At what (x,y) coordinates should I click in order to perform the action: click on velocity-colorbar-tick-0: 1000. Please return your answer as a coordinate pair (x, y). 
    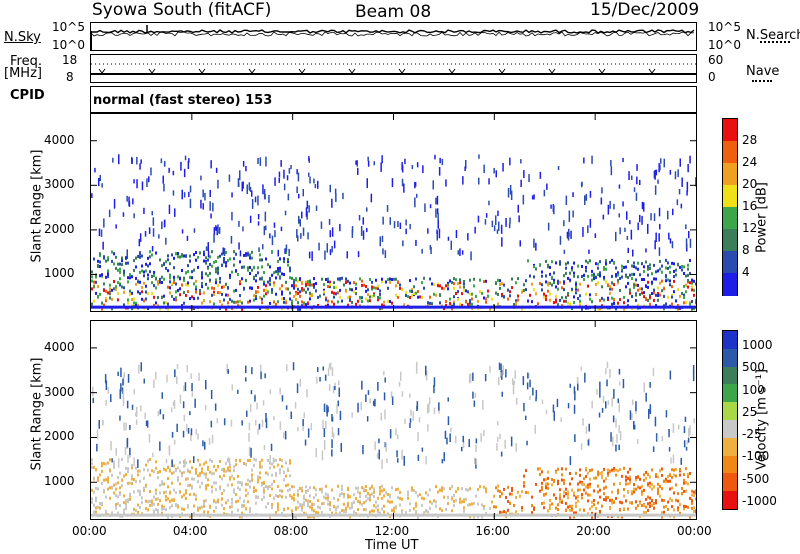
    Looking at the image, I should click on (757, 345).